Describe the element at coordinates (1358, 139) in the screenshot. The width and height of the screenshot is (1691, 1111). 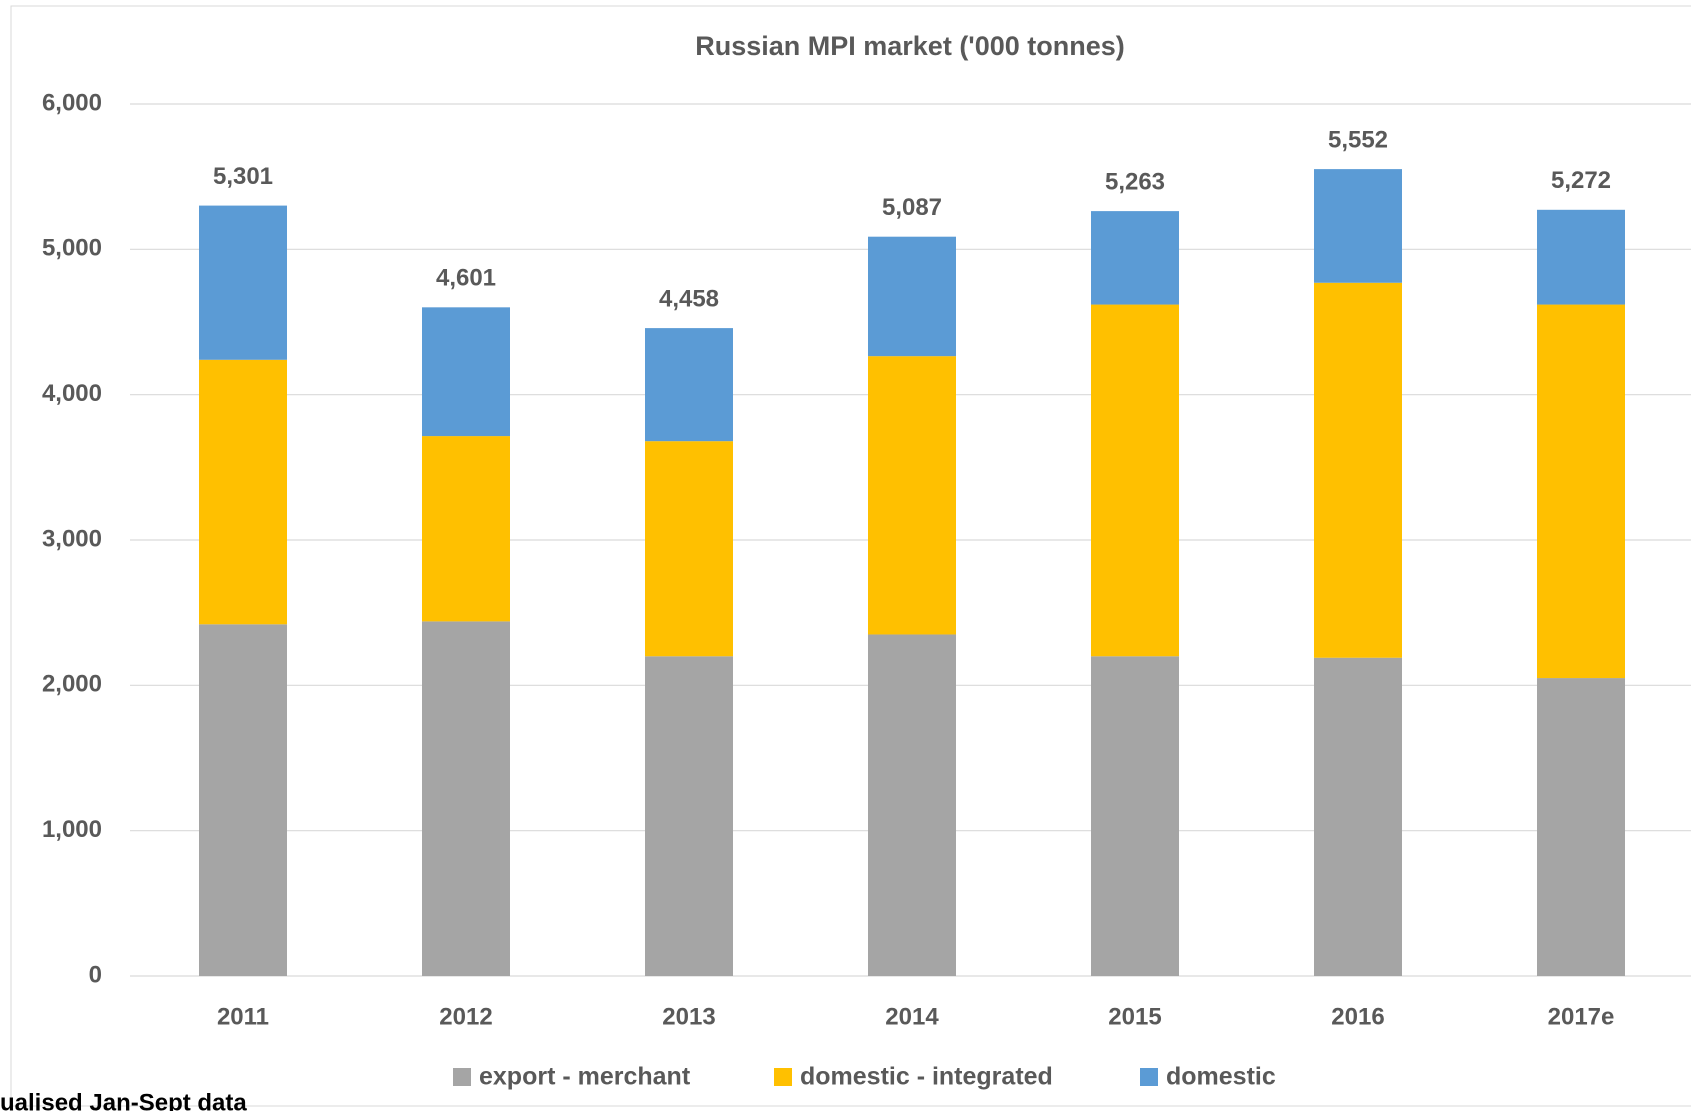
I see `total-label: 5,552` at that location.